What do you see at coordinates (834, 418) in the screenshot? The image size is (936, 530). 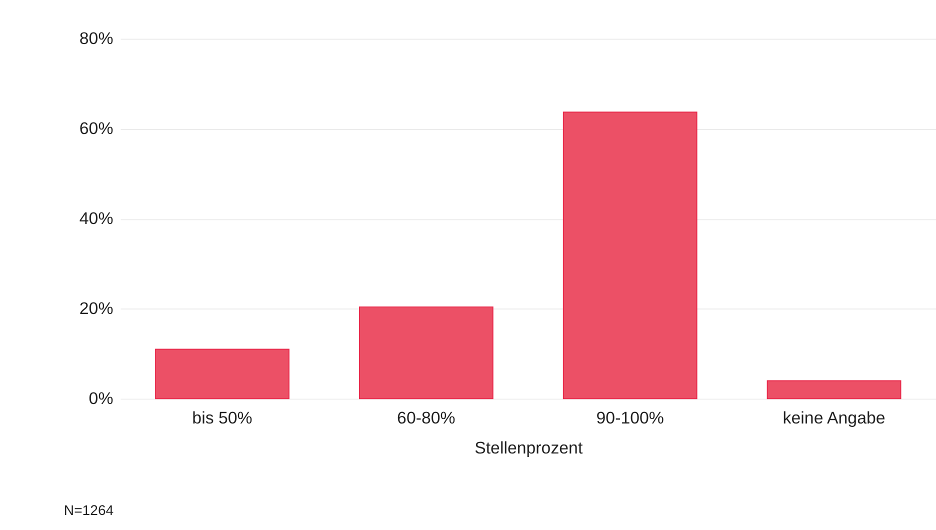 I see `x-tick-label: keine Angabe` at bounding box center [834, 418].